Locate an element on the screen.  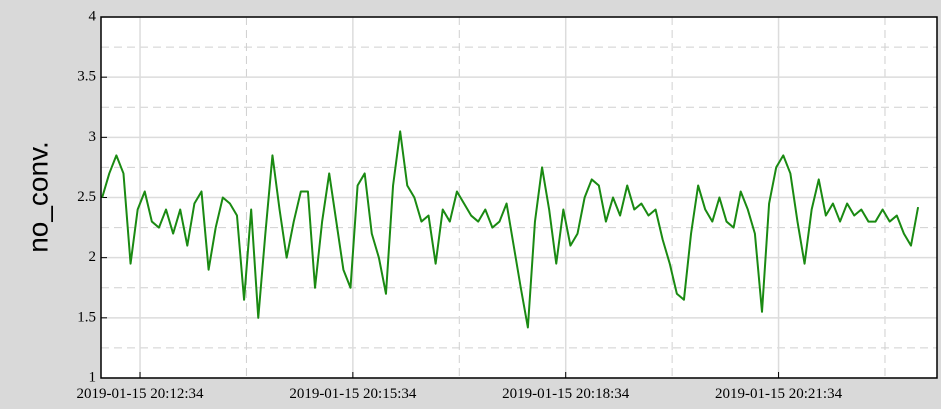
y-tick-label: 2.5 is located at coordinates (86, 197).